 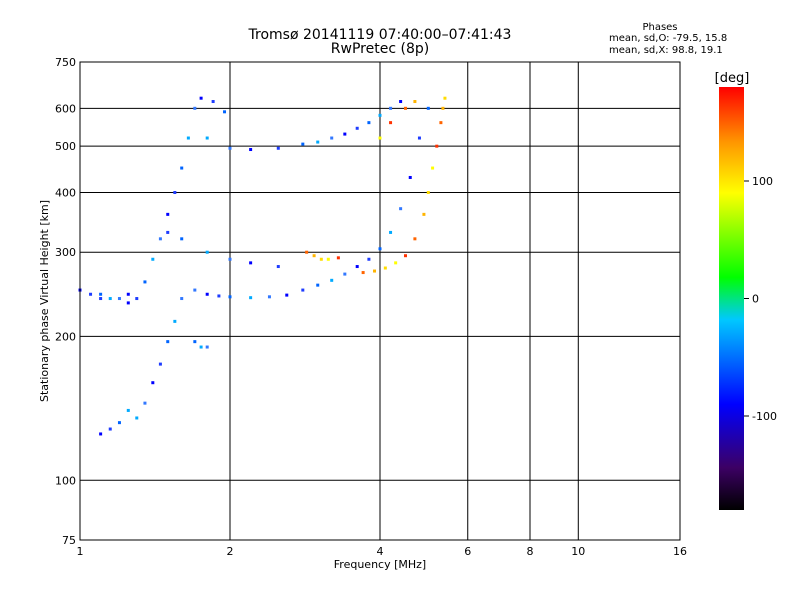 What do you see at coordinates (660, 27) in the screenshot?
I see `stats-heading: Phases` at bounding box center [660, 27].